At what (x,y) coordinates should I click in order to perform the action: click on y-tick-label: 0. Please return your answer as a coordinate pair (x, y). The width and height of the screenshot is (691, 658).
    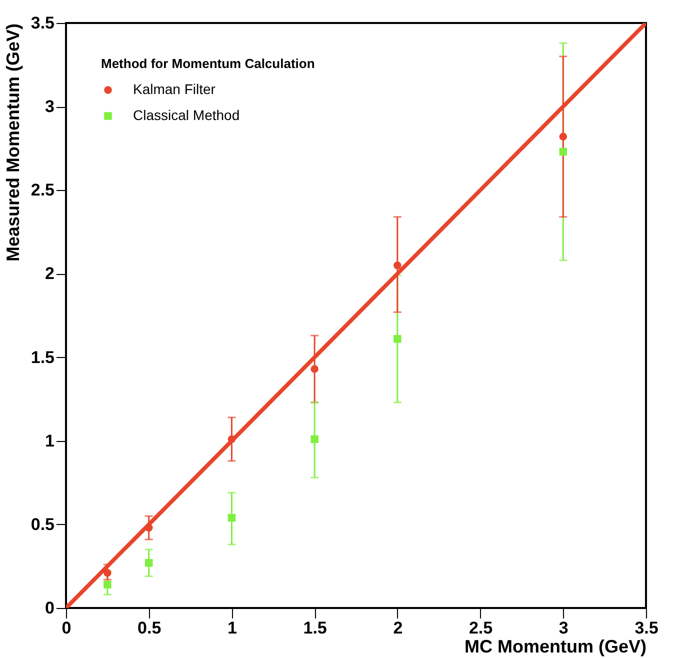
    Looking at the image, I should click on (49, 608).